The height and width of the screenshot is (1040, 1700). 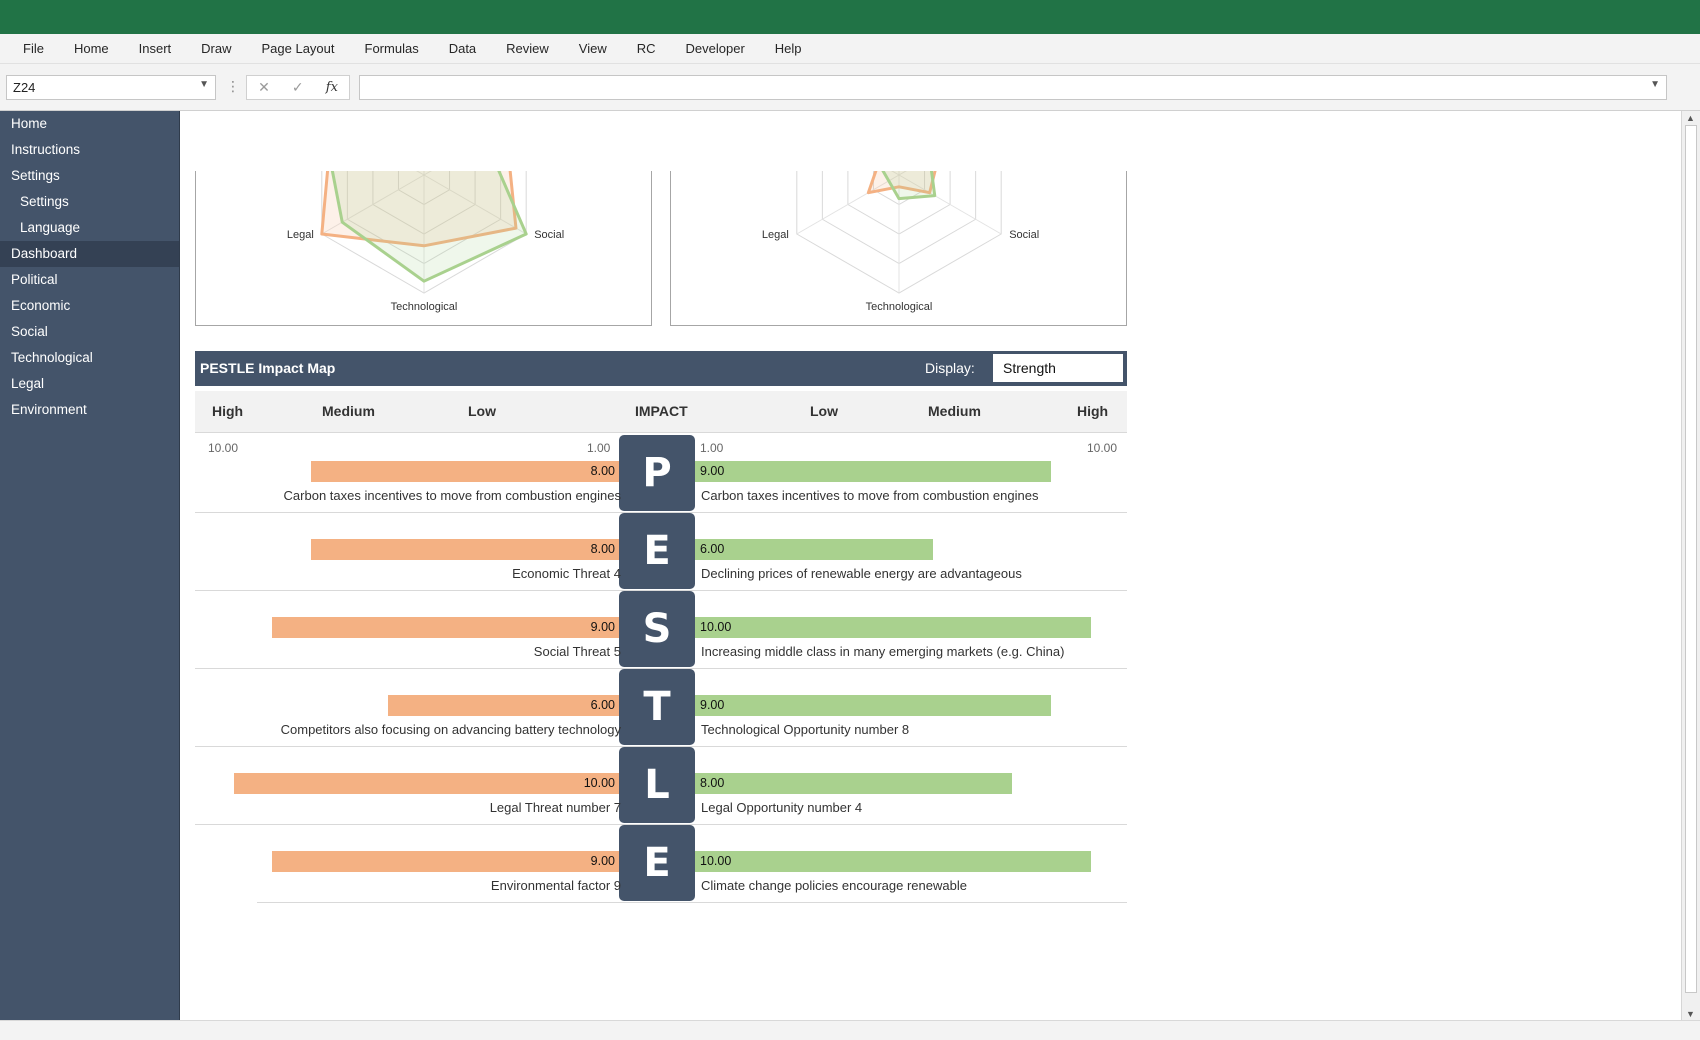 What do you see at coordinates (692, 902) in the screenshot?
I see `row-divider` at bounding box center [692, 902].